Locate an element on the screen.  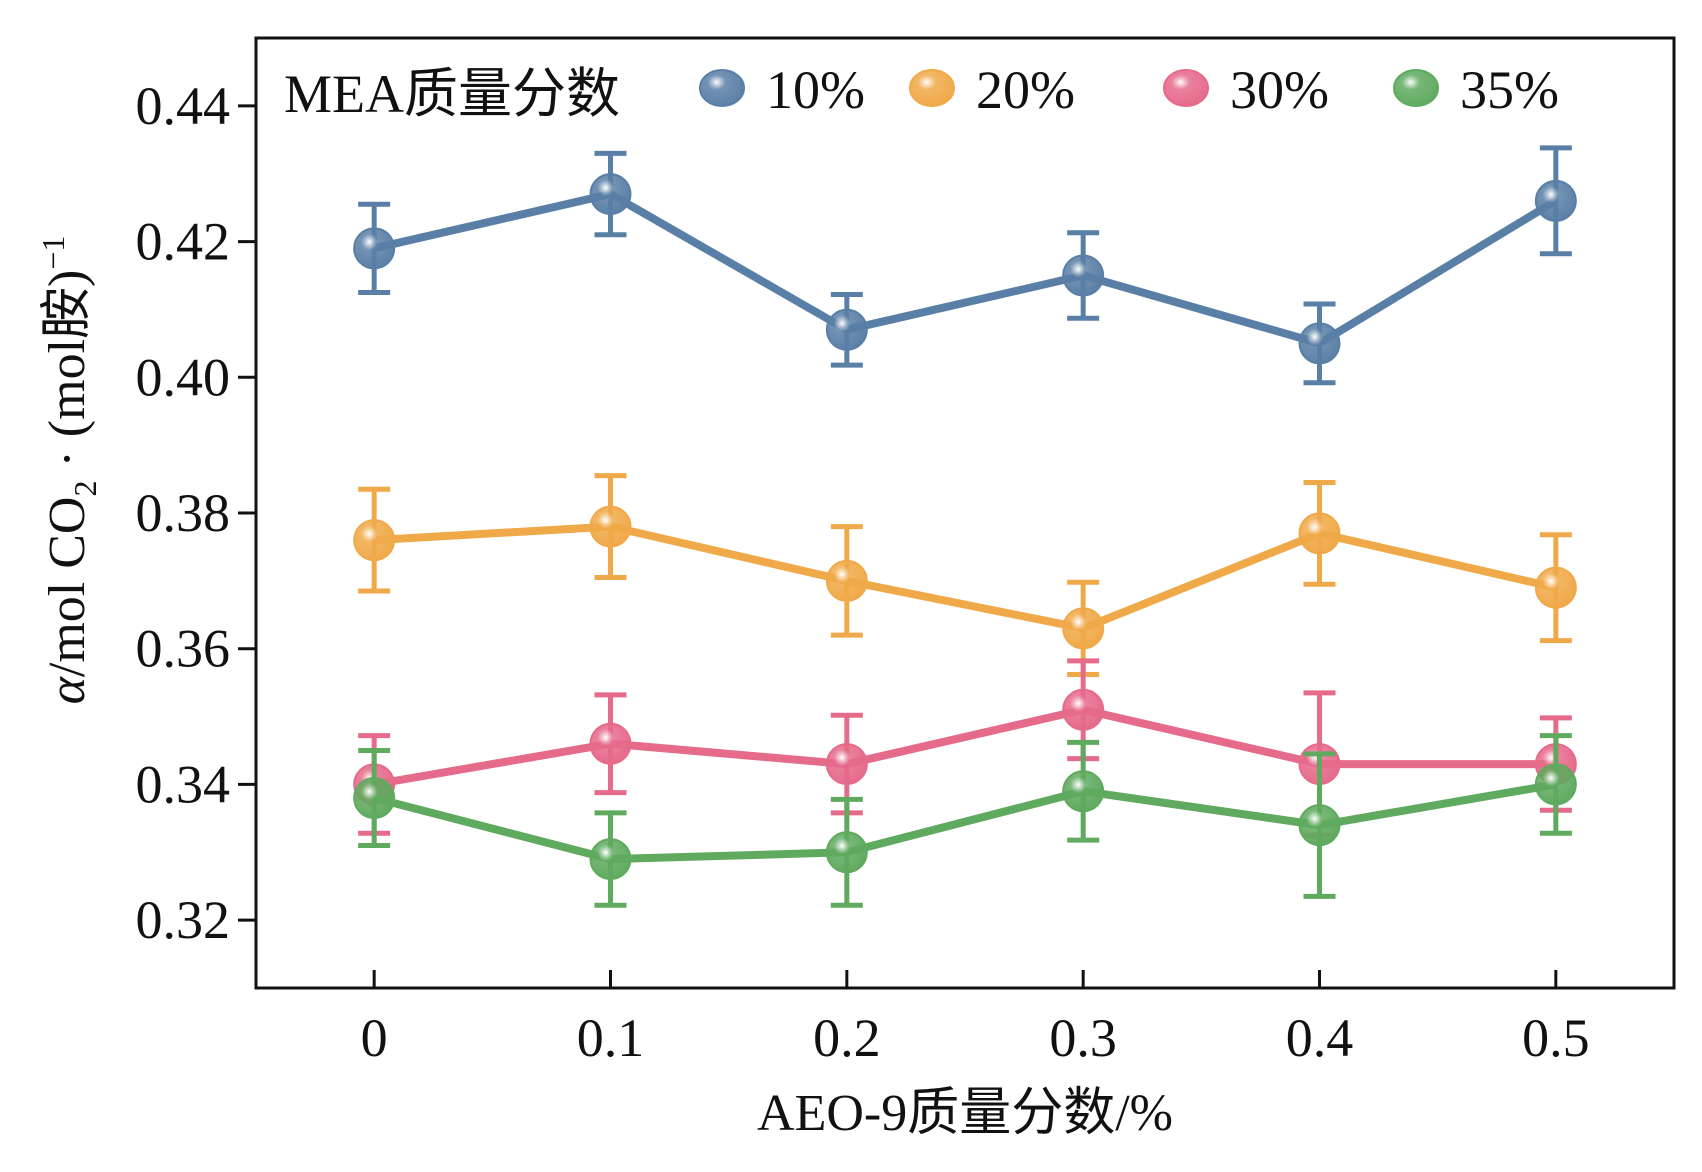
series-20% is located at coordinates (965, 575).